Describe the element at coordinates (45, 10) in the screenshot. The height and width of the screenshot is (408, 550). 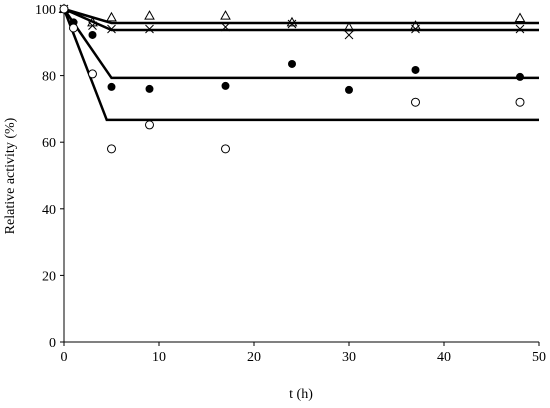
I see `y-tick-label: 100` at that location.